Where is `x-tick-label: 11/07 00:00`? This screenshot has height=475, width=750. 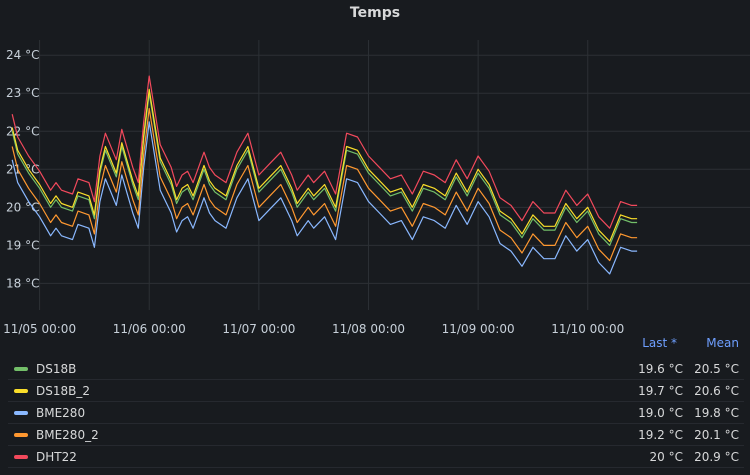 x-tick-label: 11/07 00:00 is located at coordinates (258, 329).